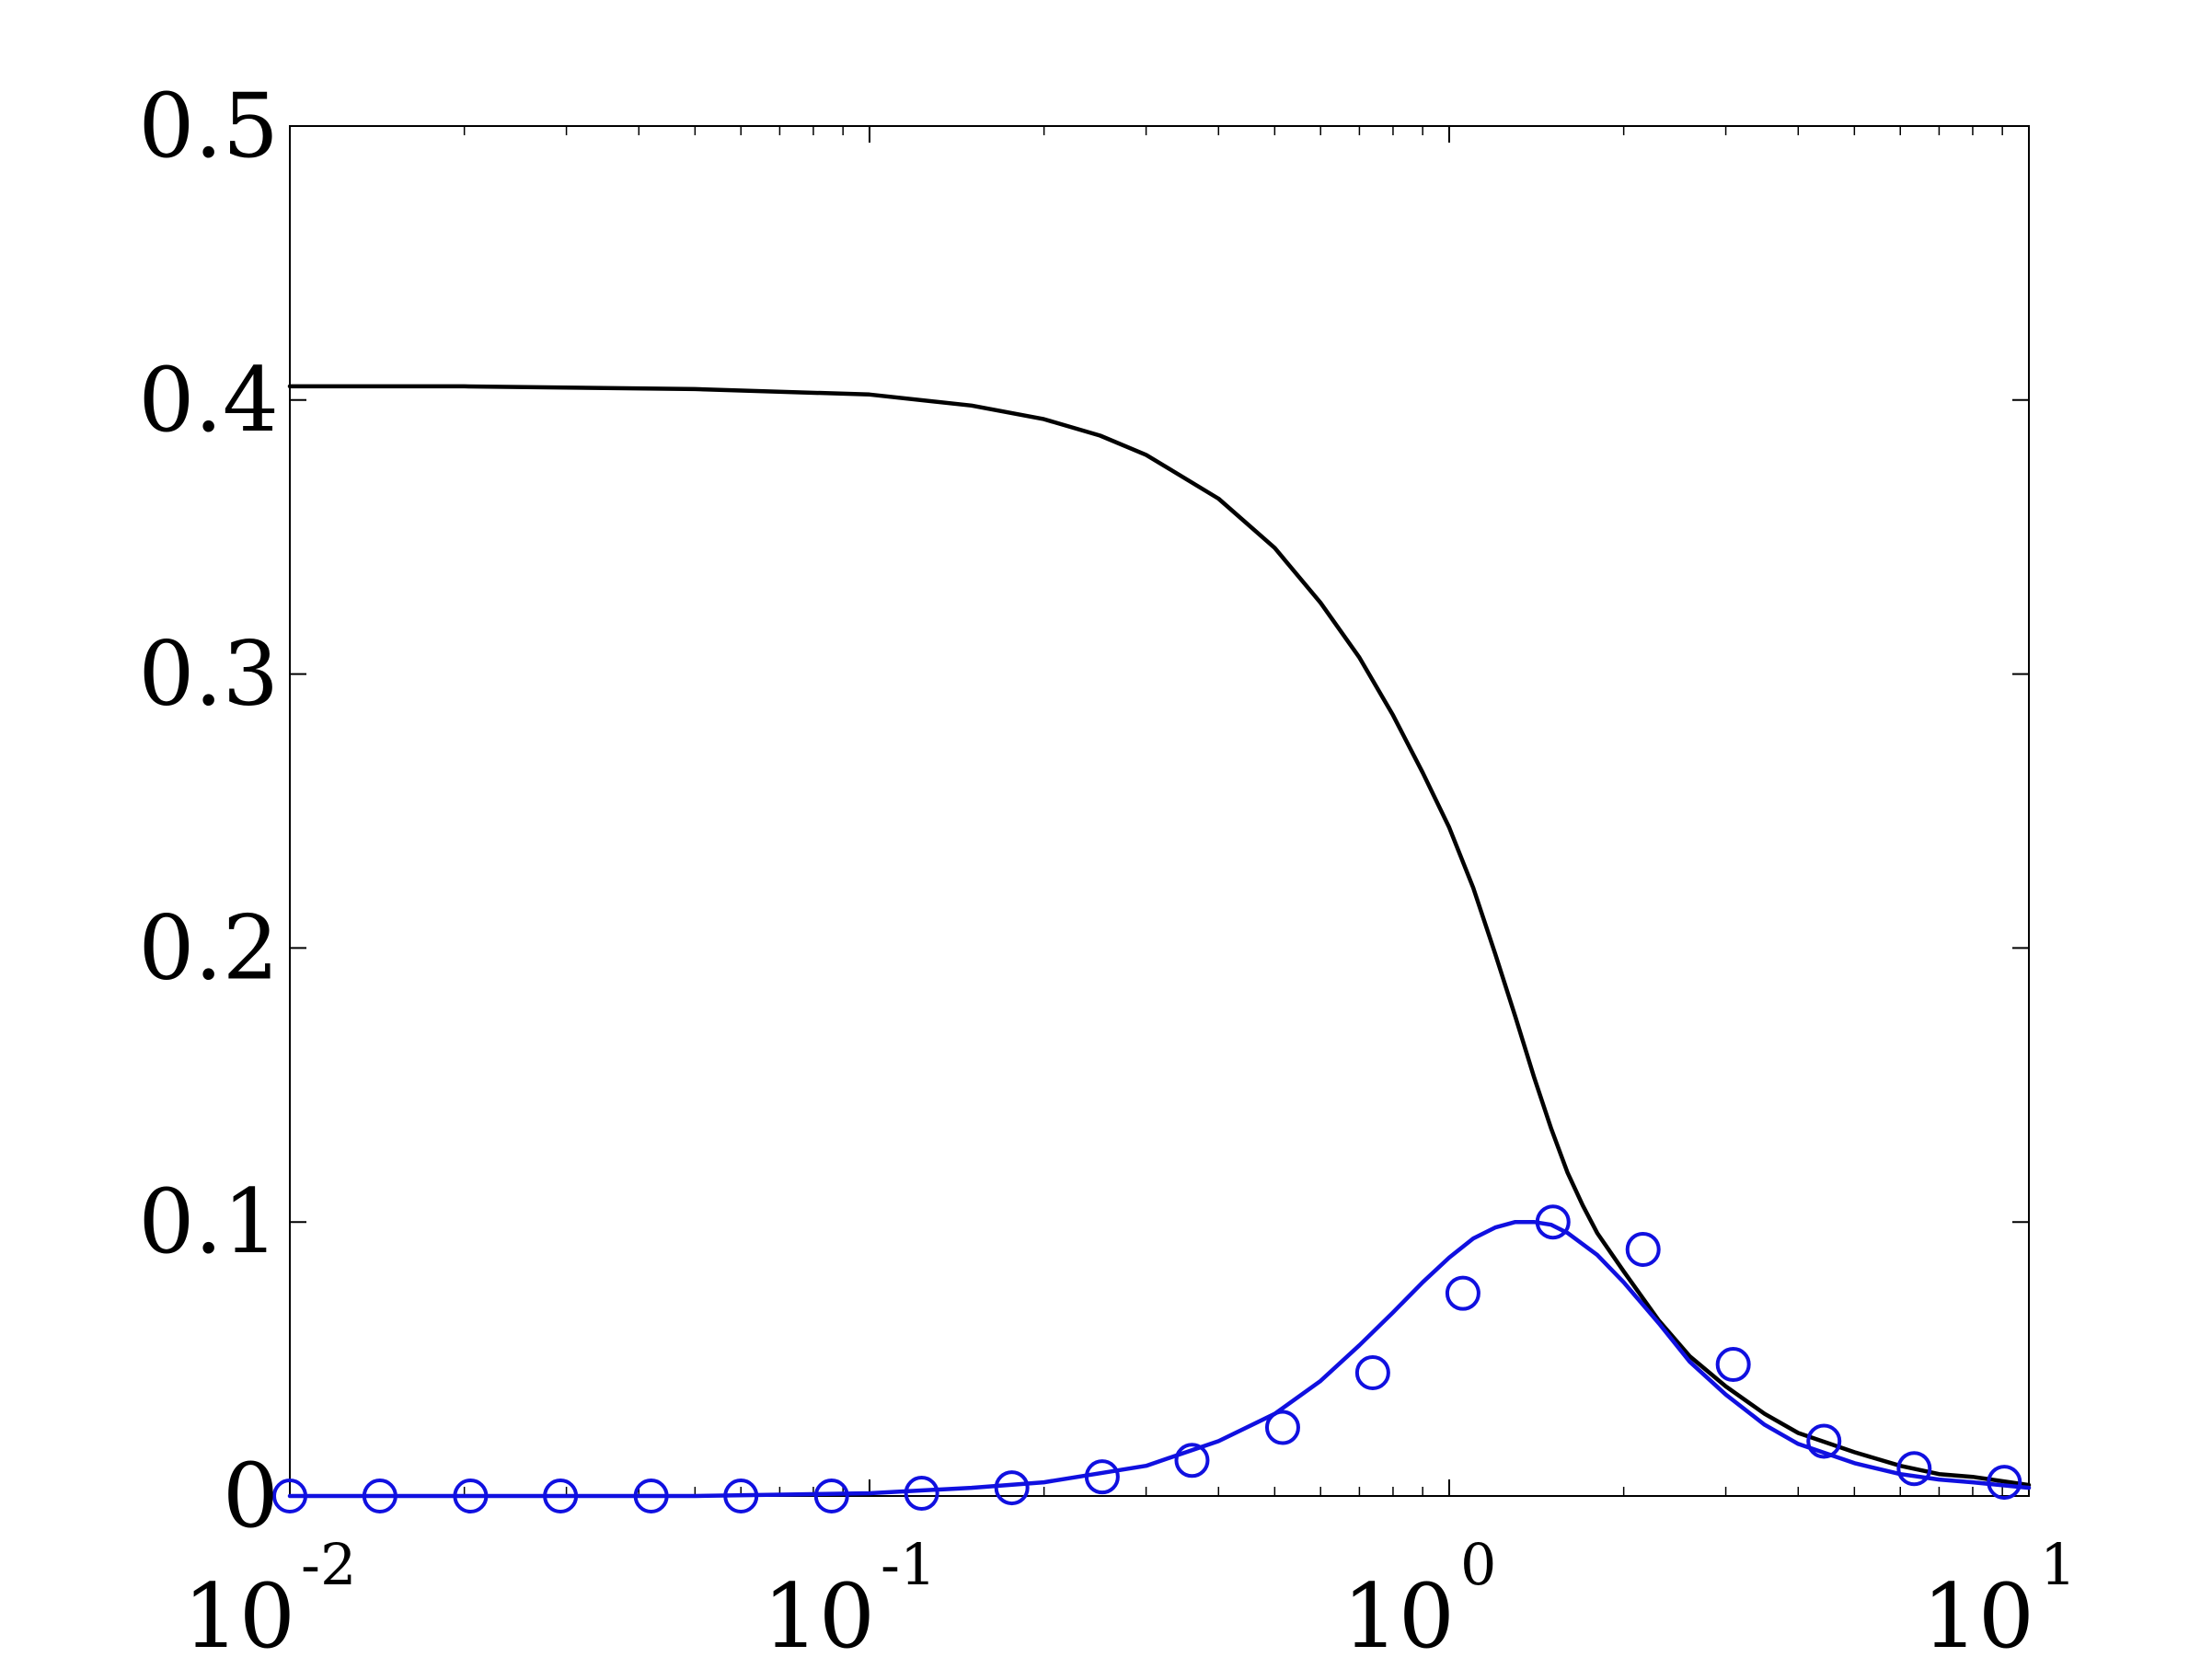  Describe the element at coordinates (208, 811) in the screenshot. I see `y-axis-tick-labels: 0 0.1 0.2 0.3 0.4 0.5` at that location.